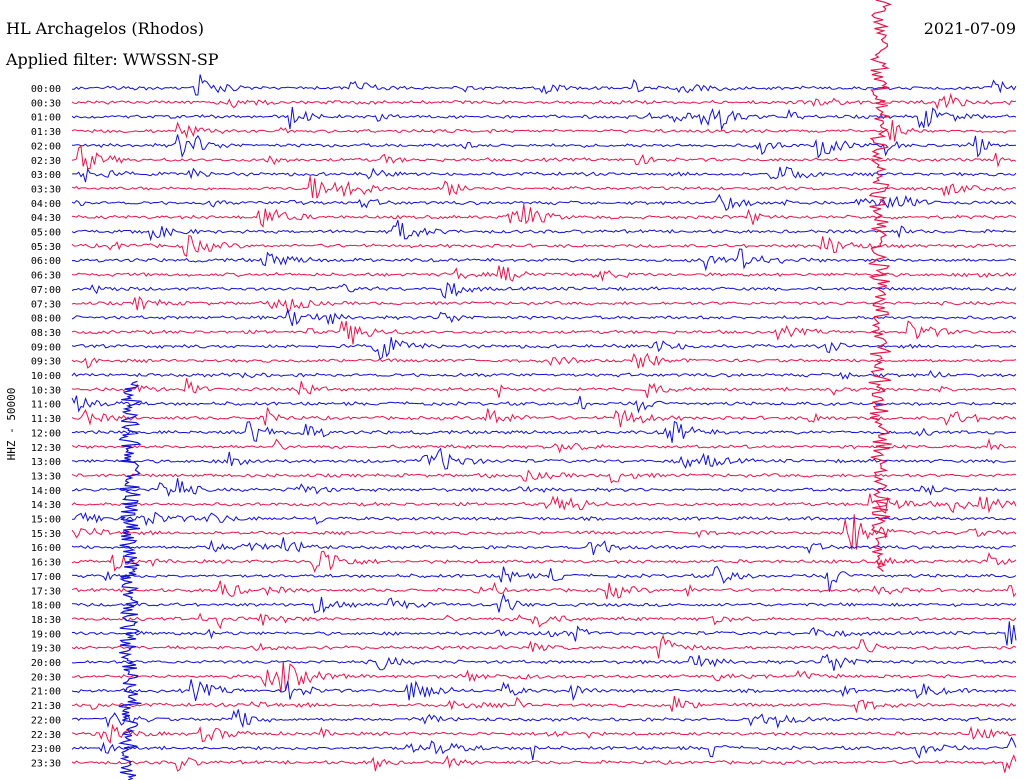 Image resolution: width=1024 pixels, height=780 pixels. I want to click on row-time-label: 22:30, so click(46, 735).